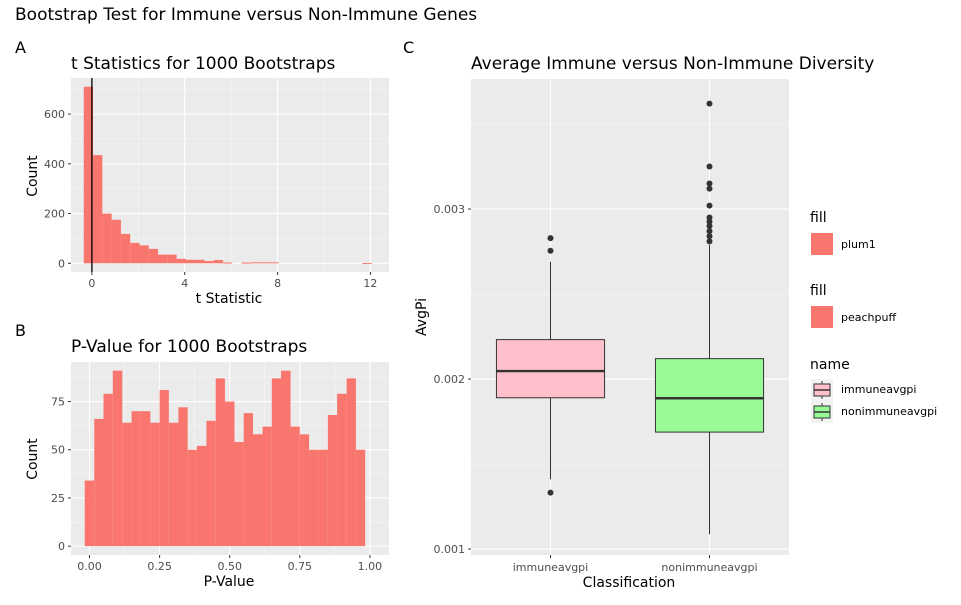  I want to click on legend-title-name: name, so click(830, 365).